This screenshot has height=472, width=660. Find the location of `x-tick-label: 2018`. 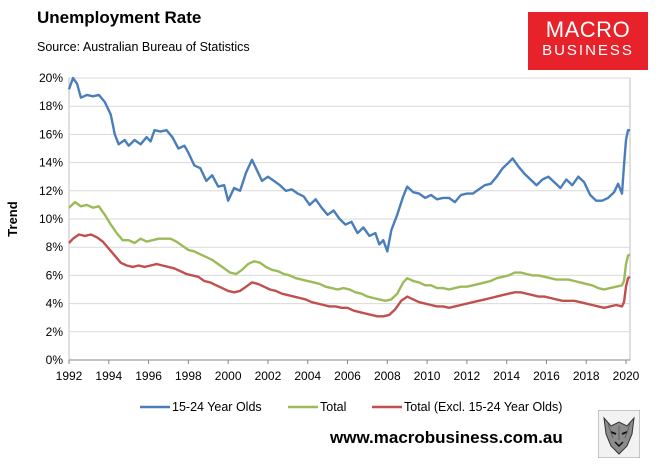

x-tick-label: 2018 is located at coordinates (586, 376).